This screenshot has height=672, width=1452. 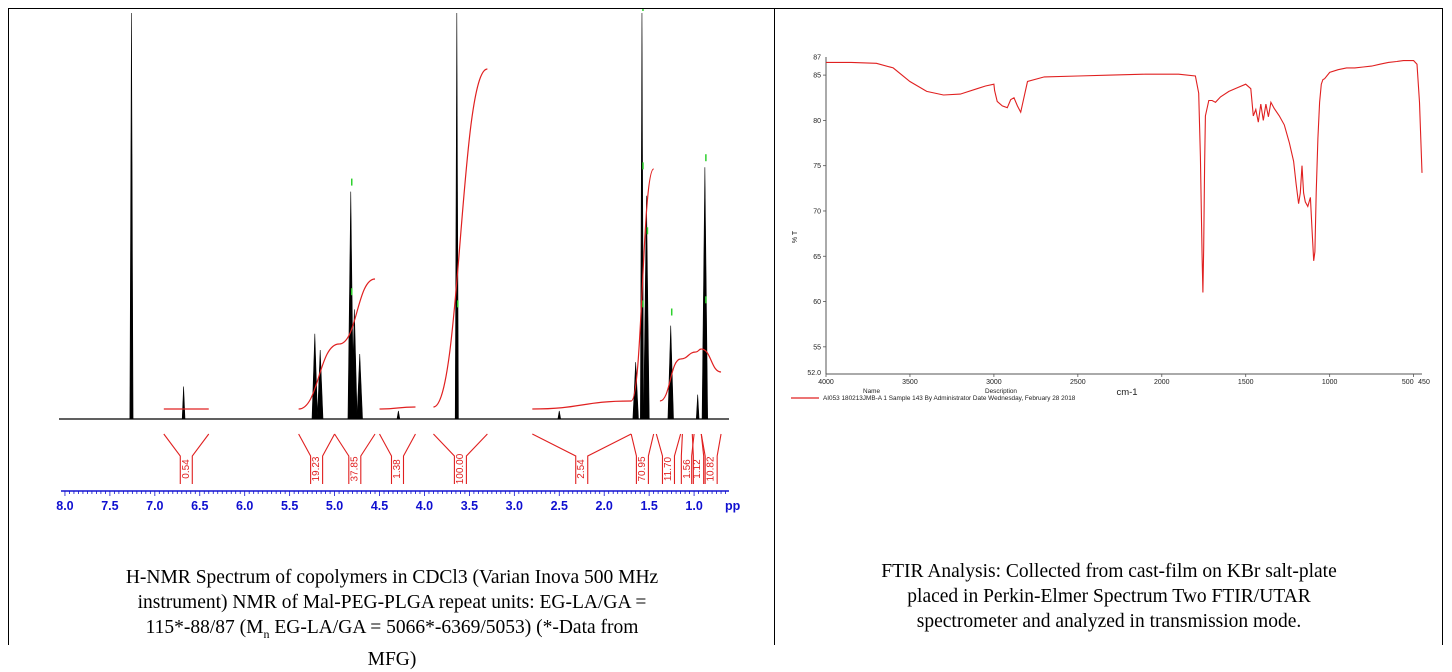 I want to click on ftir-y-tick-label: 60, so click(x=817, y=302).